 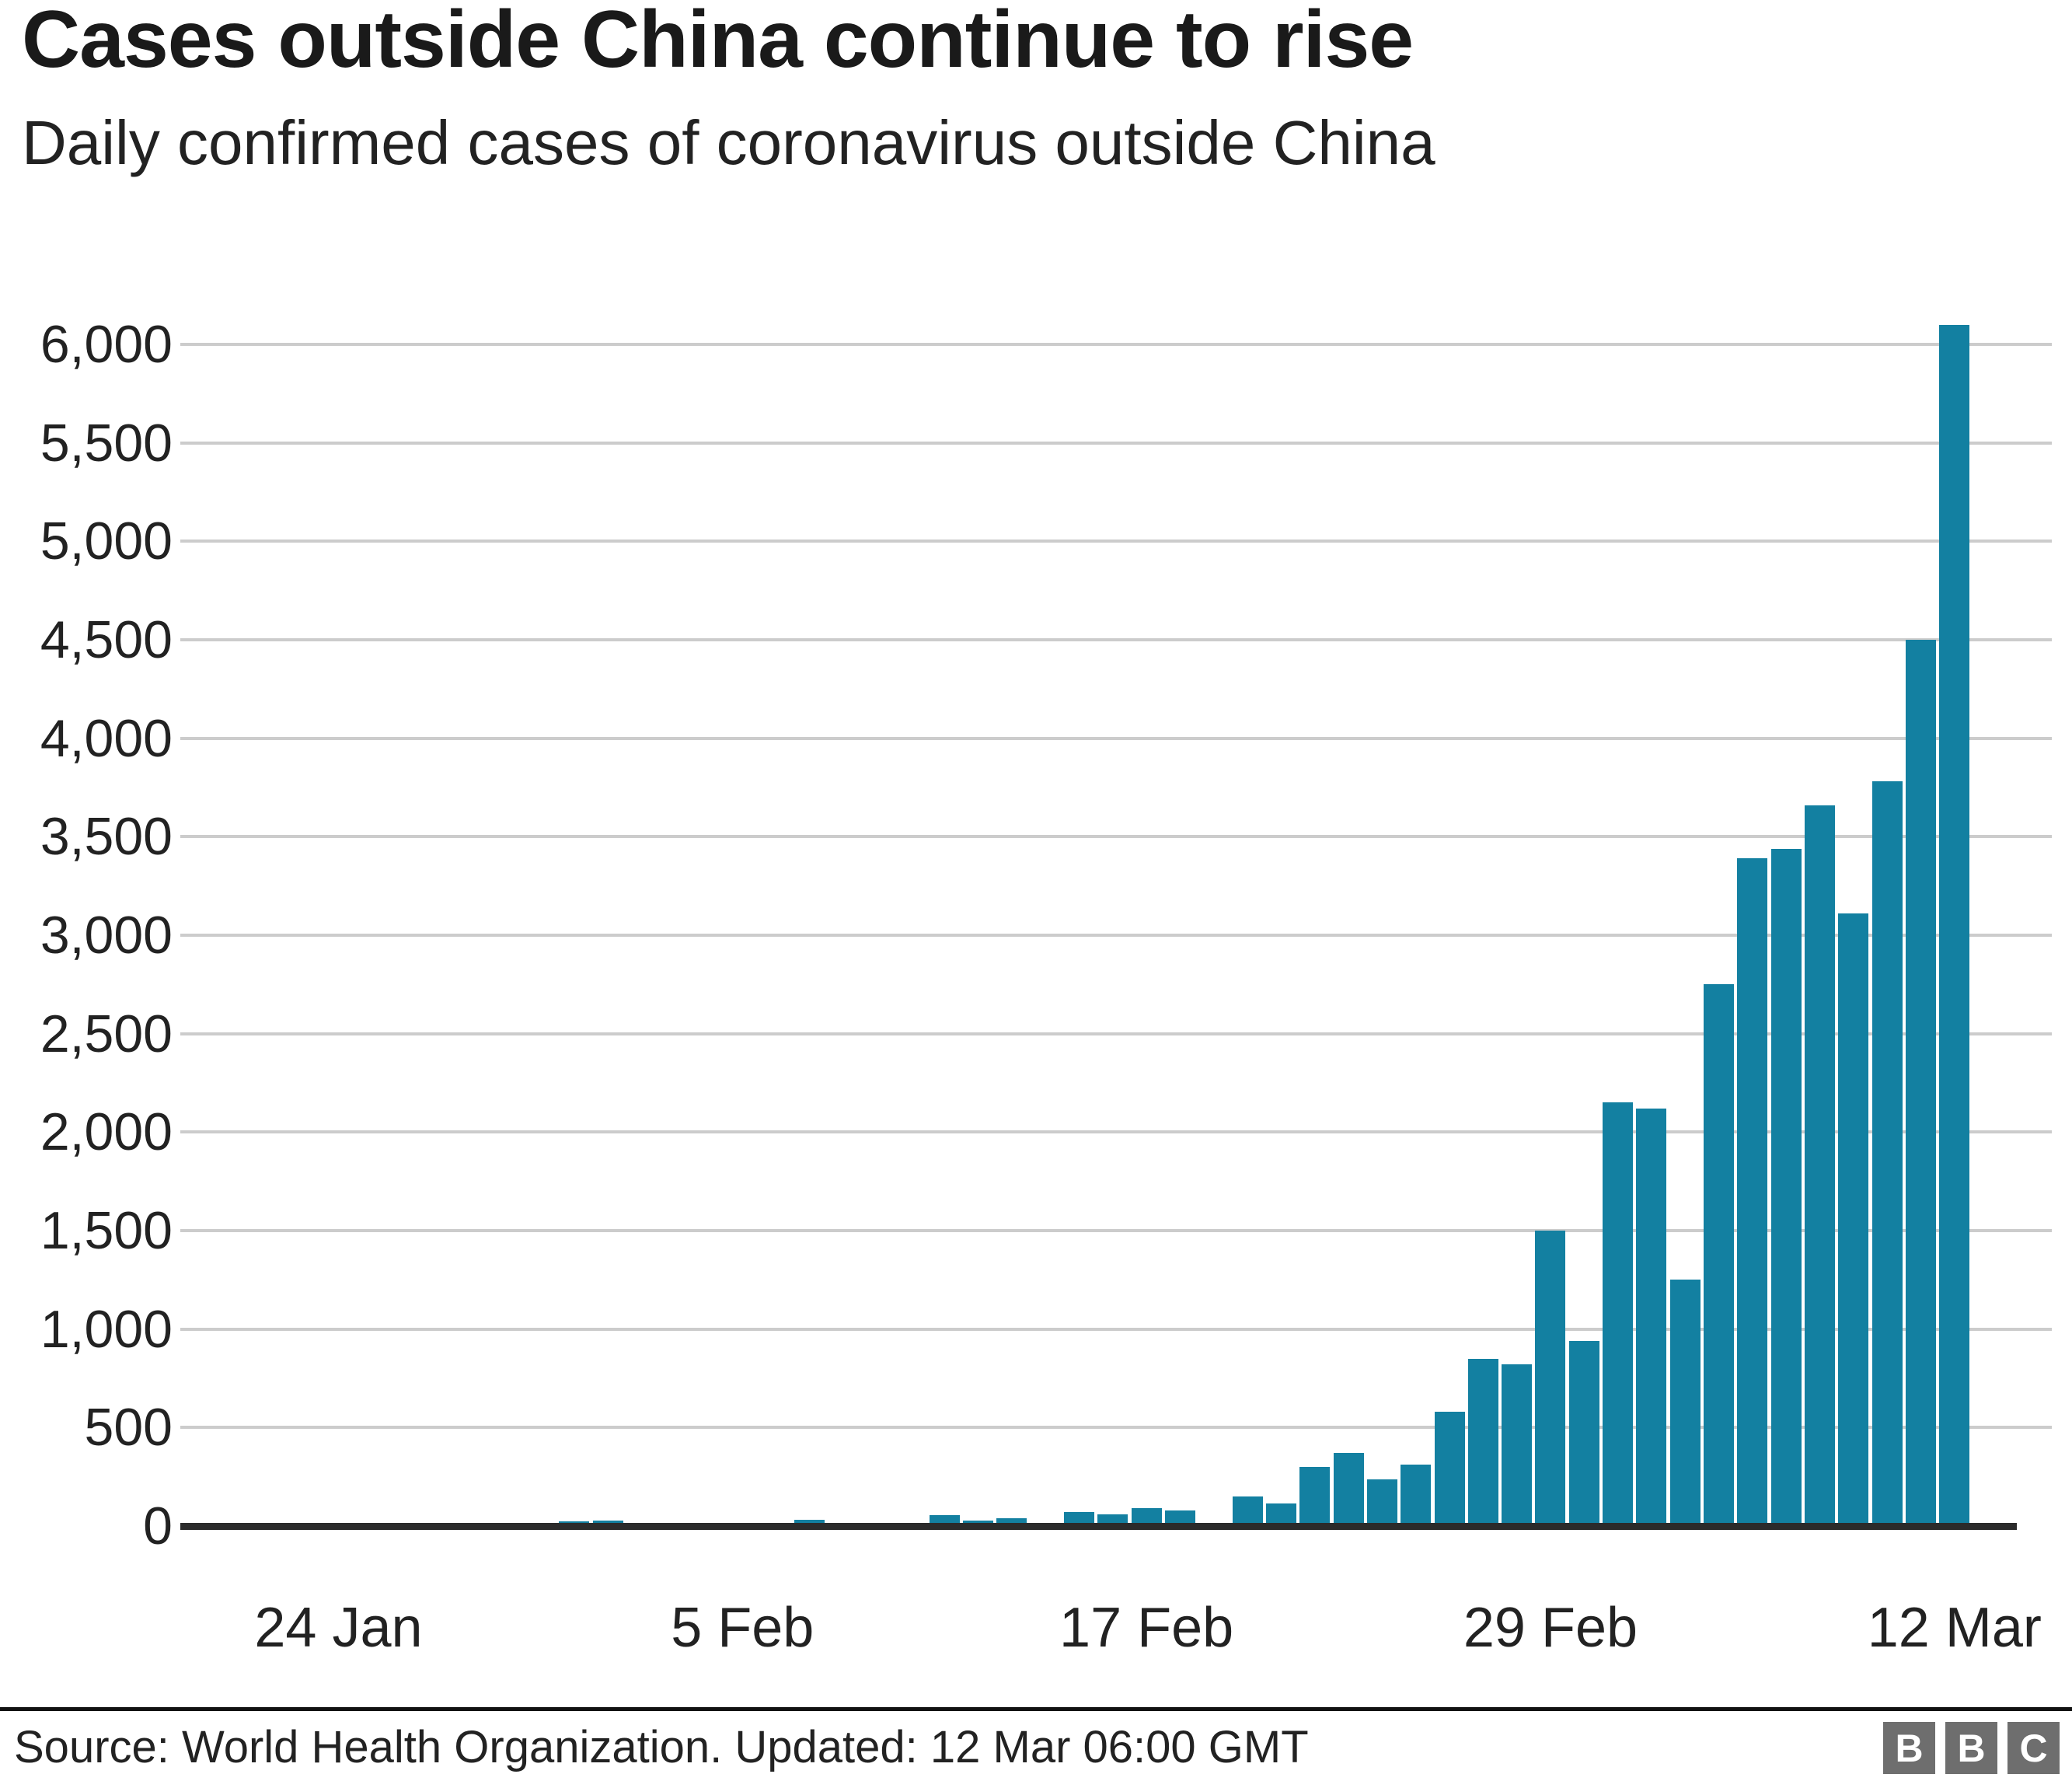 I want to click on bar-24-Feb, so click(x=1381, y=1502).